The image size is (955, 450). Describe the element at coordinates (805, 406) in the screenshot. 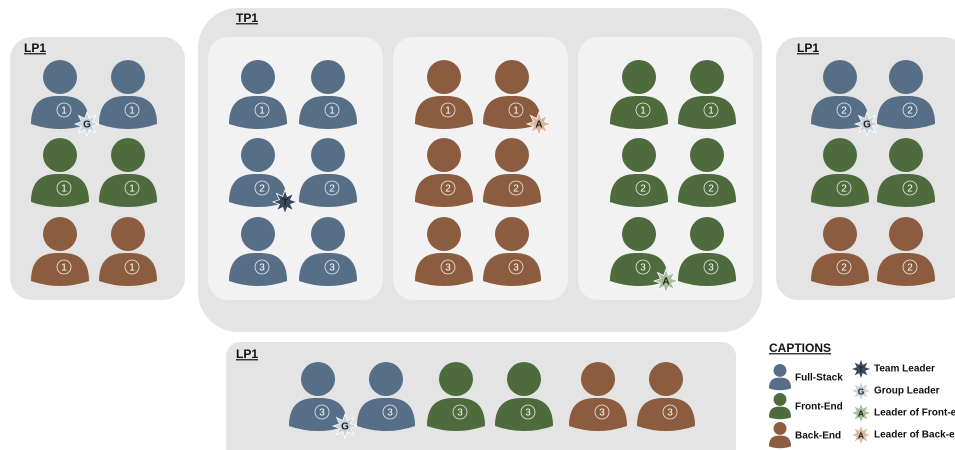

I see `caption-role: Front-End` at that location.